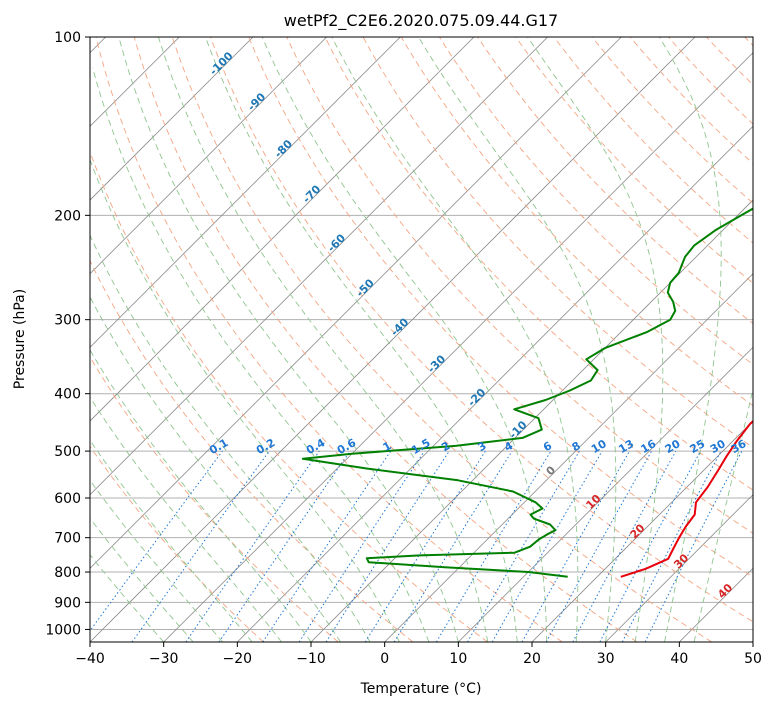 The width and height of the screenshot is (775, 708). Describe the element at coordinates (532, 659) in the screenshot. I see `x-tick-label: 20` at that location.